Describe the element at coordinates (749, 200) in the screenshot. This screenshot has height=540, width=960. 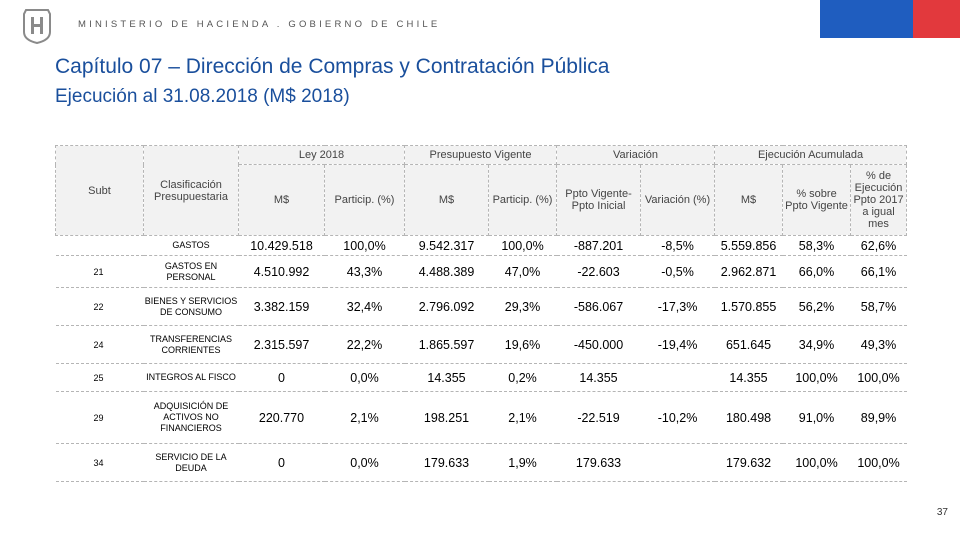
I see `subheader-ejecucion-ms: M$` at that location.